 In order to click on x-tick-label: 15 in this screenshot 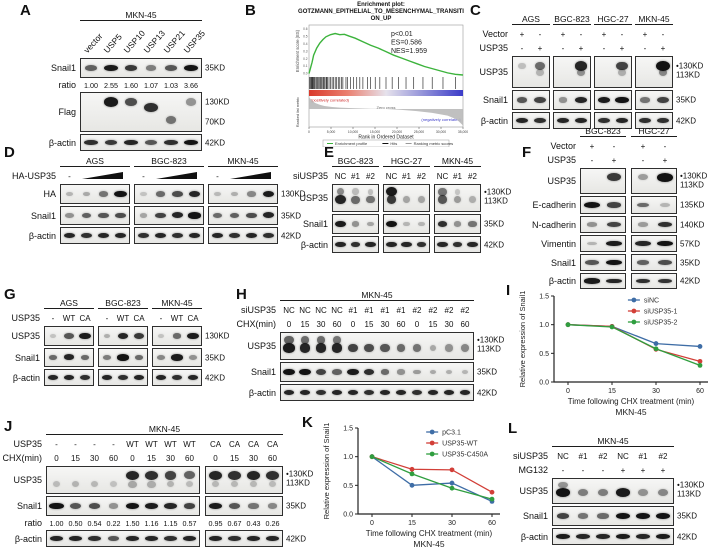, I will do `click(412, 523)`.